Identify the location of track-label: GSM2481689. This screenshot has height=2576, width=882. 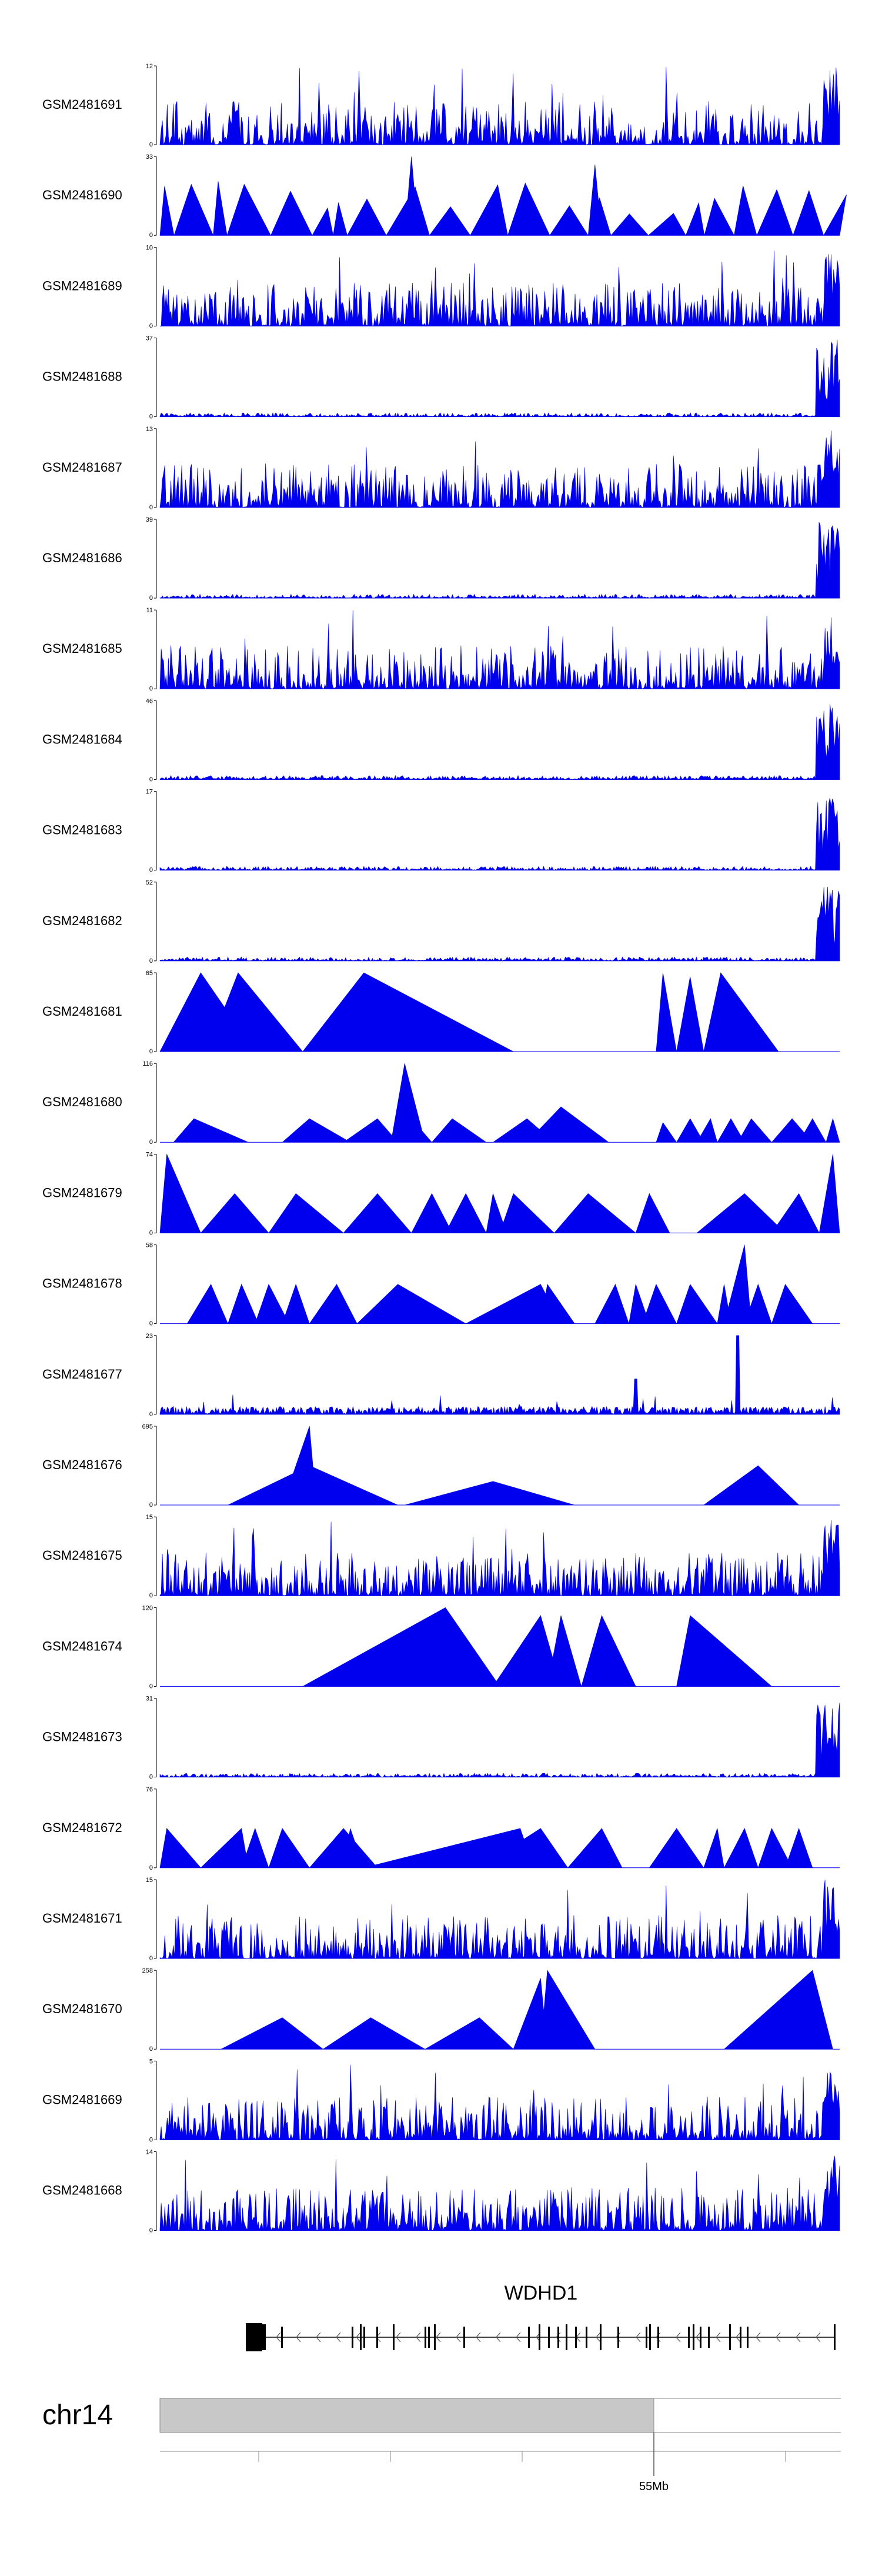
(82, 285).